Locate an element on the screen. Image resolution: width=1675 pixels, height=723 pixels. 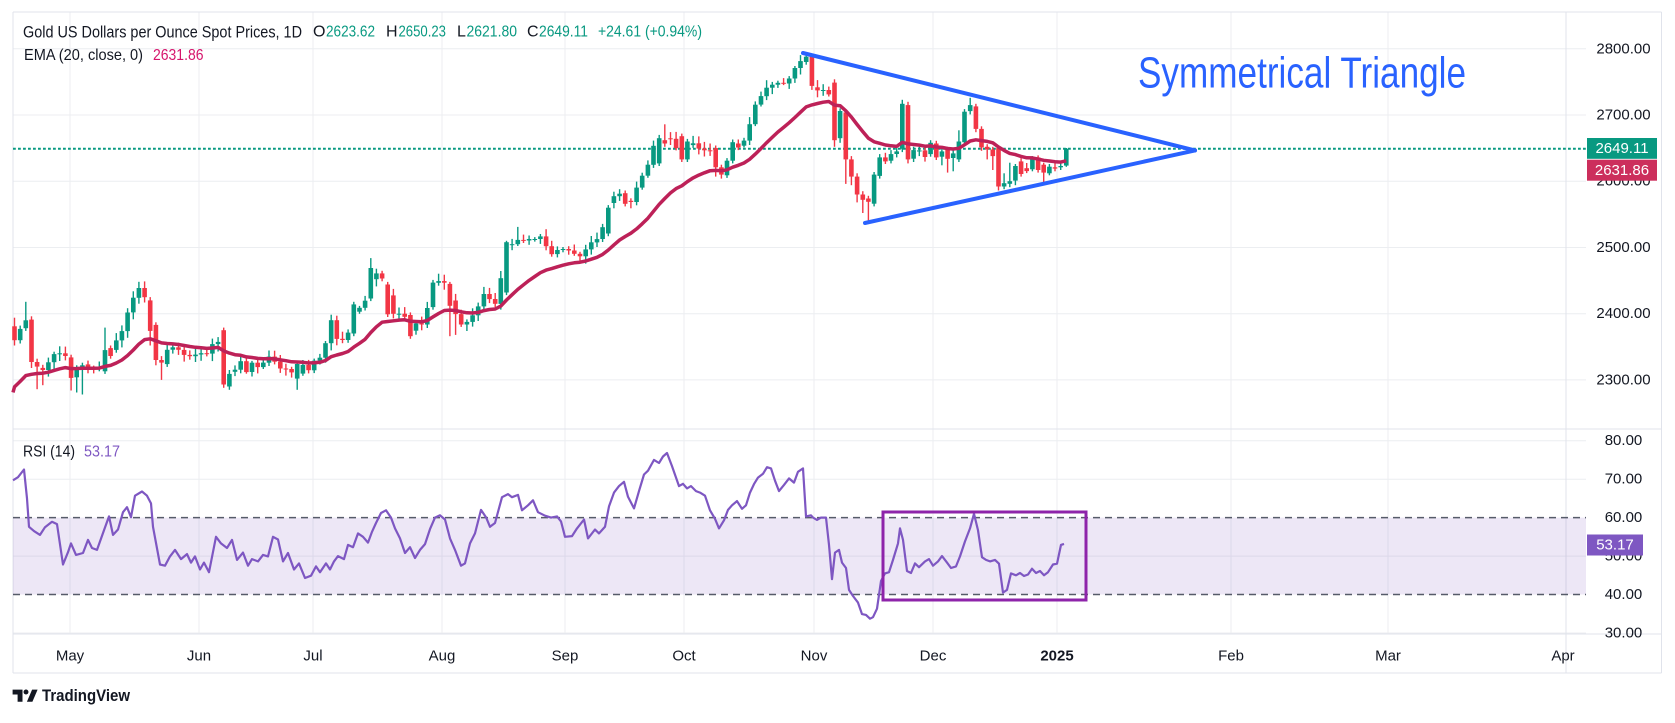
svg-text: 70.00 is located at coordinates (1624, 479).